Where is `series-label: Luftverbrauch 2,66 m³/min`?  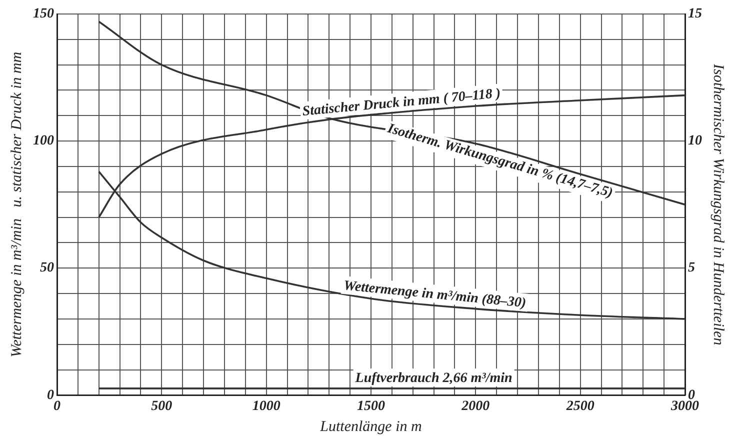 series-label: Luftverbrauch 2,66 m³/min is located at coordinates (433, 378).